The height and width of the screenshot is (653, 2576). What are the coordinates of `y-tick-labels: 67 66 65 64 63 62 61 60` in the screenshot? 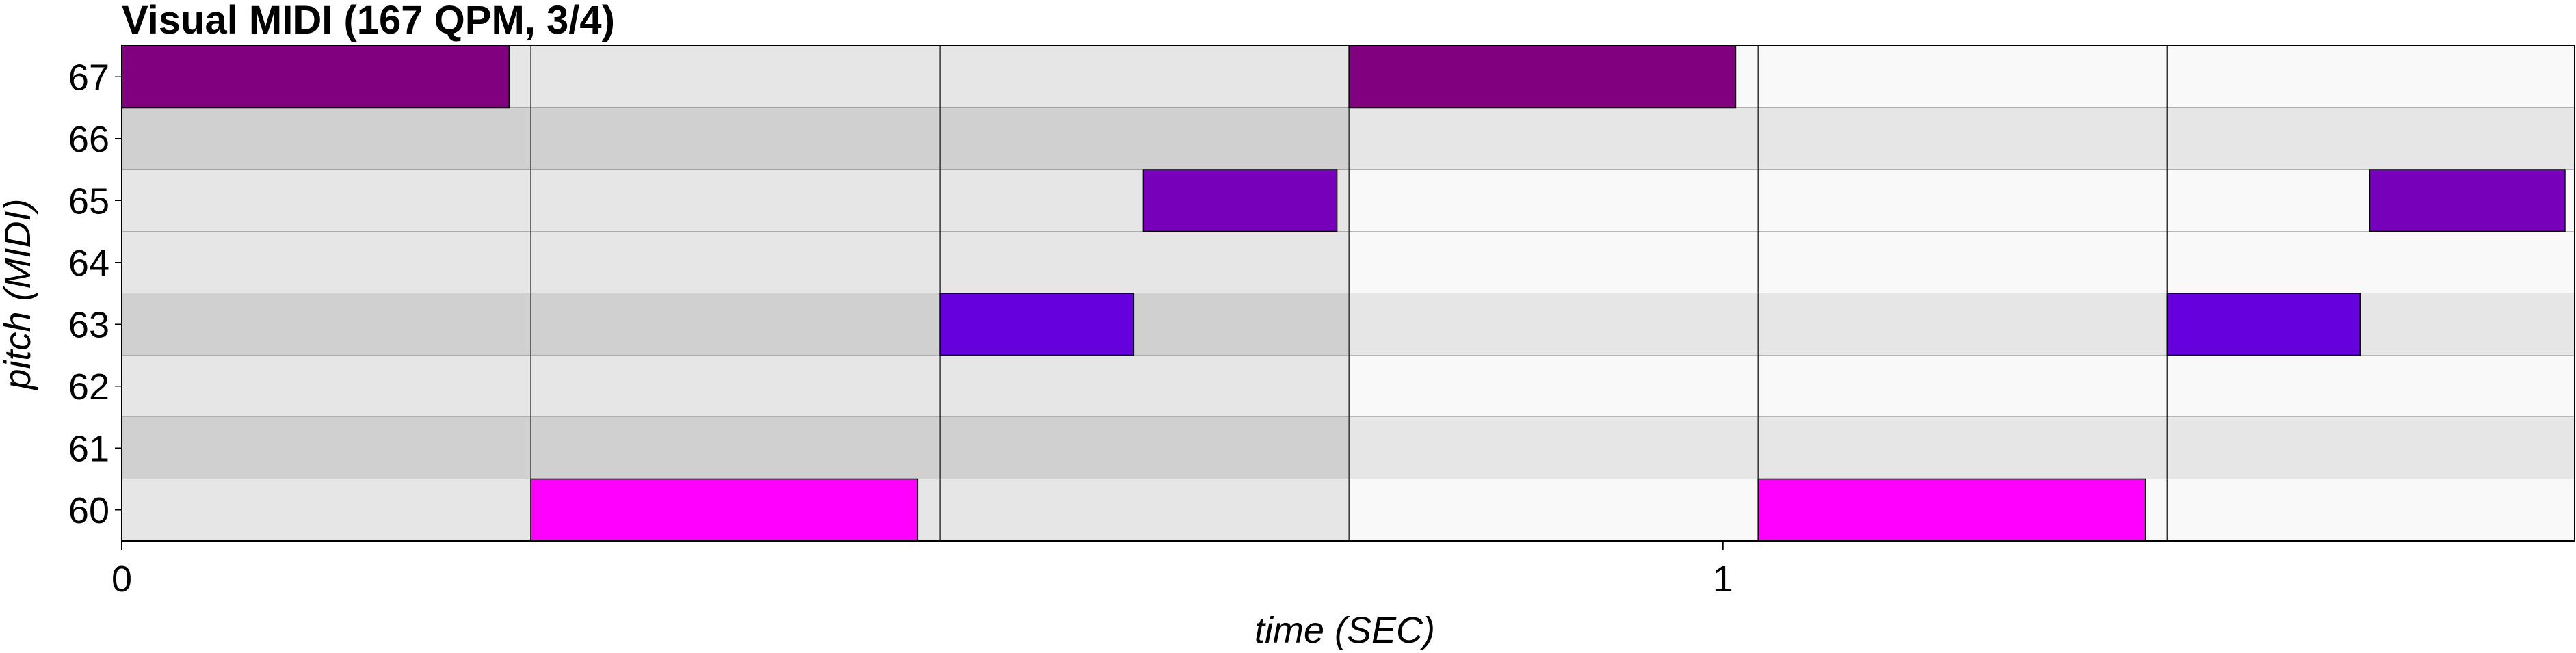 It's located at (95, 294).